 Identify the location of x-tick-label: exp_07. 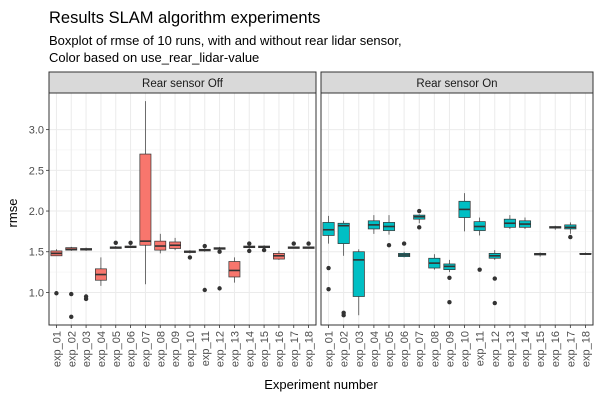
(420, 349).